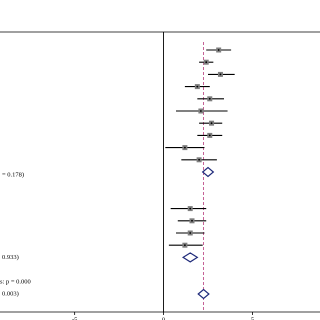  What do you see at coordinates (163, 318) in the screenshot?
I see `x-tick-label: 0` at bounding box center [163, 318].